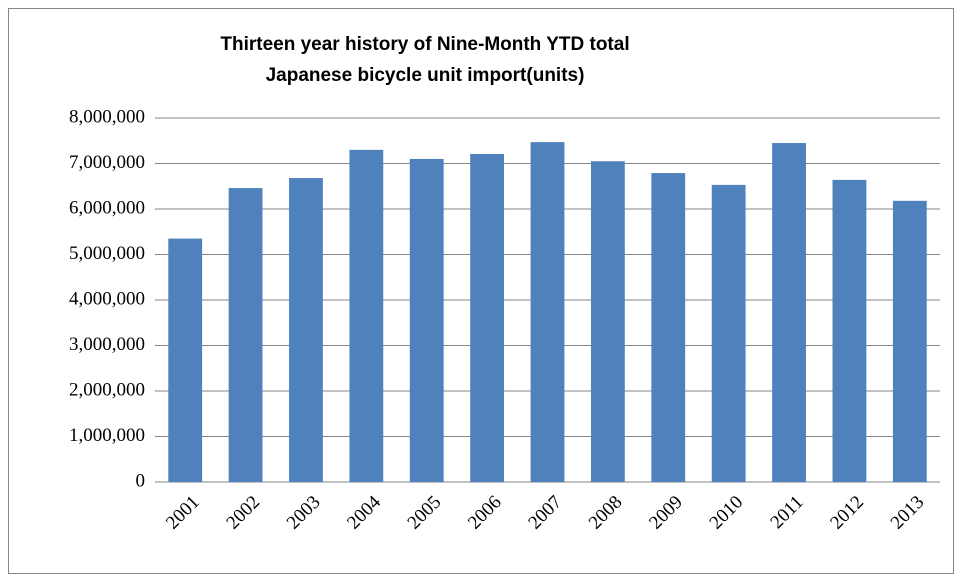 This screenshot has width=961, height=581. I want to click on y-tick-label: 0, so click(141, 480).